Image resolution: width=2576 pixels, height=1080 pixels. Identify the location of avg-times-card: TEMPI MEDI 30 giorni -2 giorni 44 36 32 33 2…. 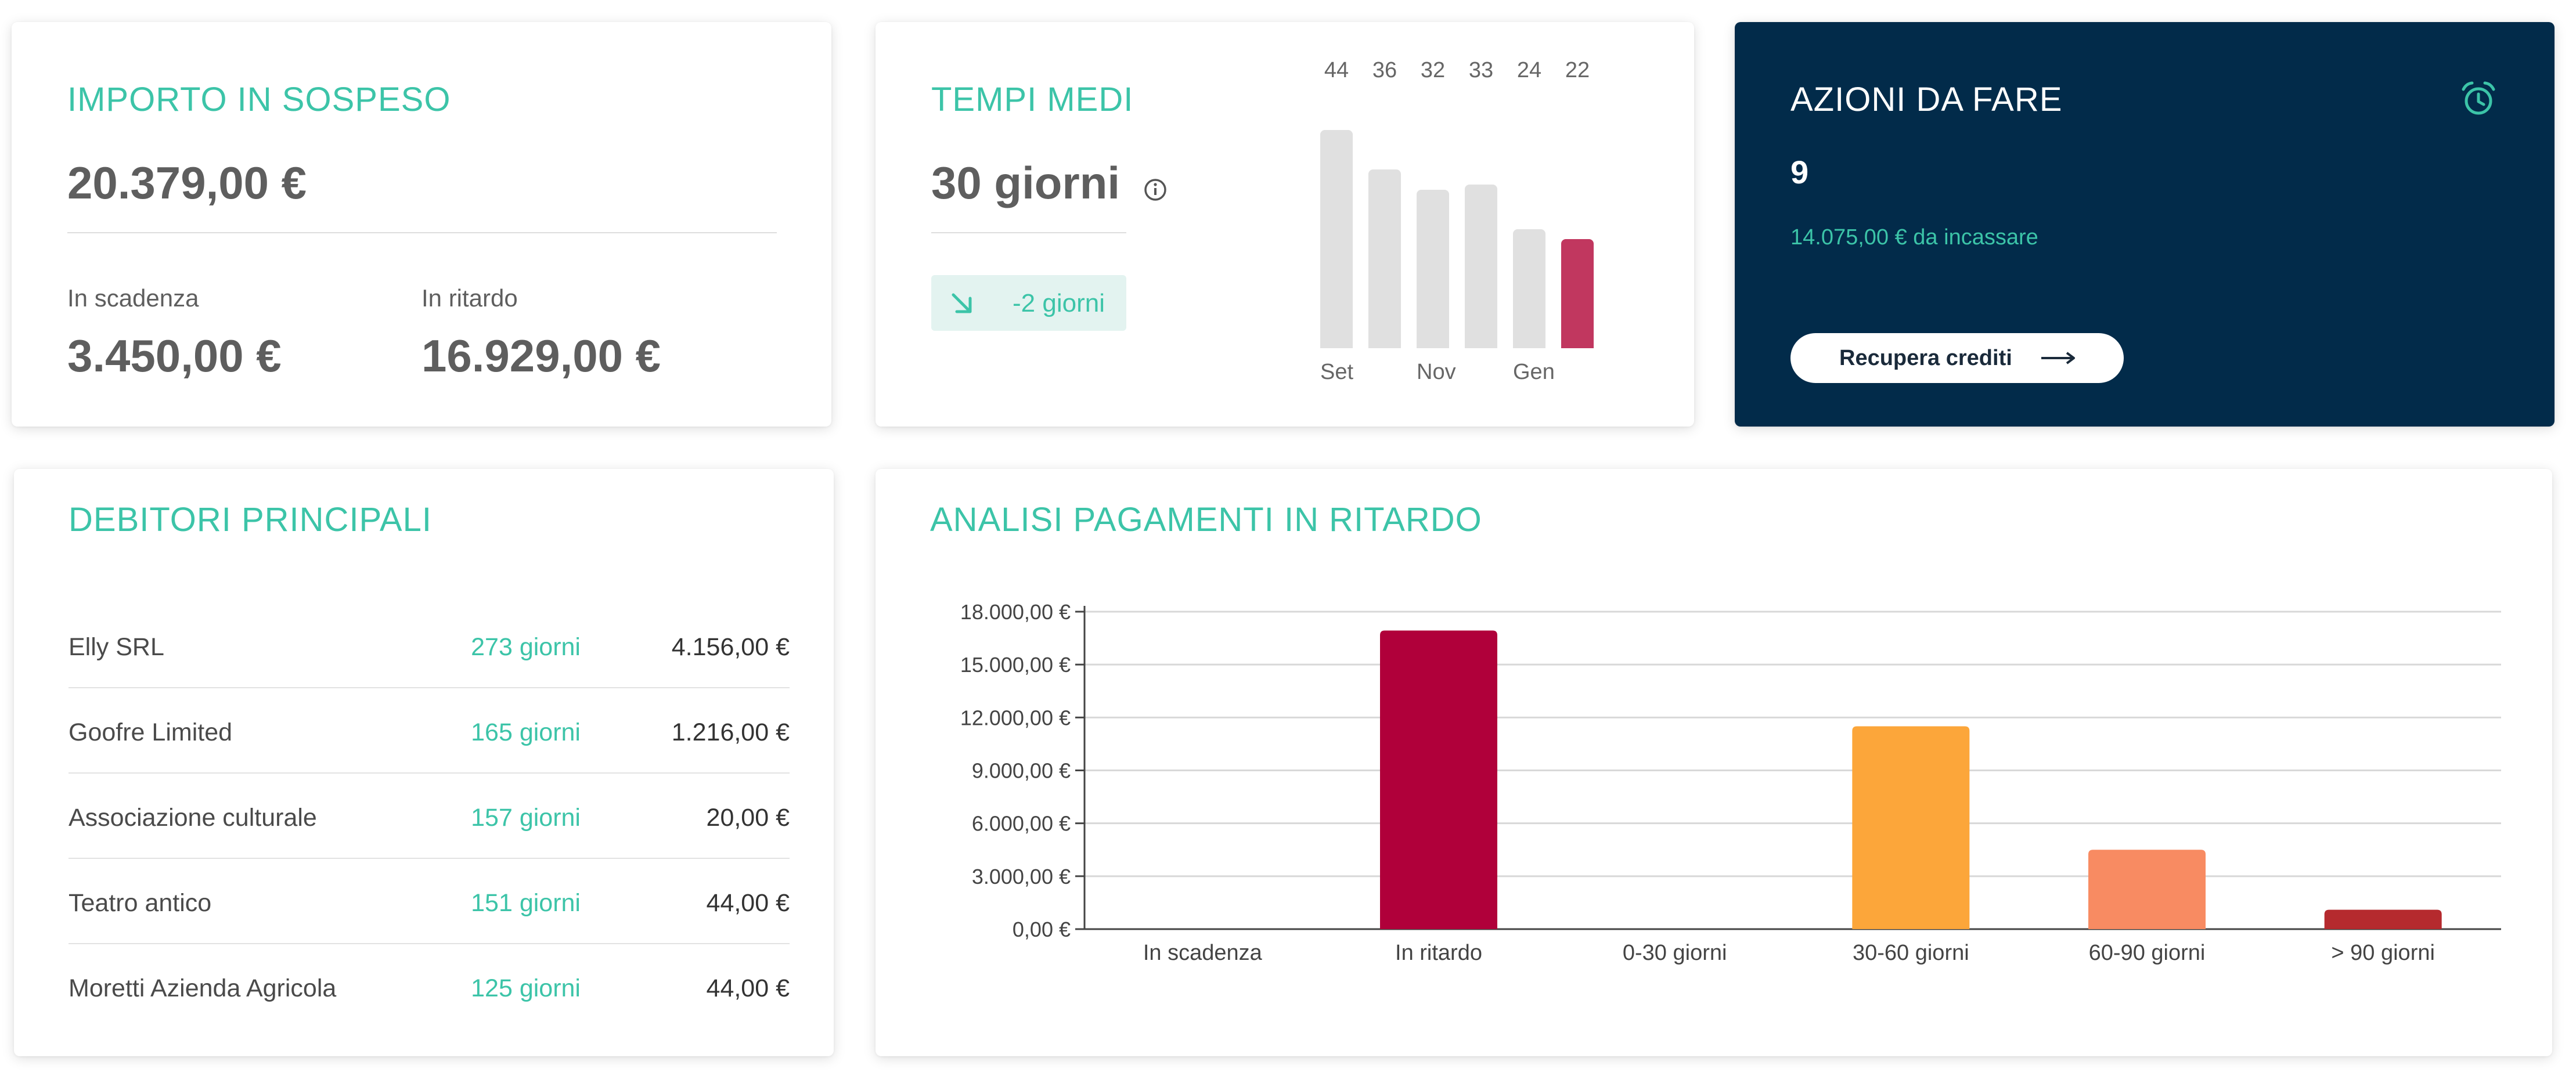
(1285, 224).